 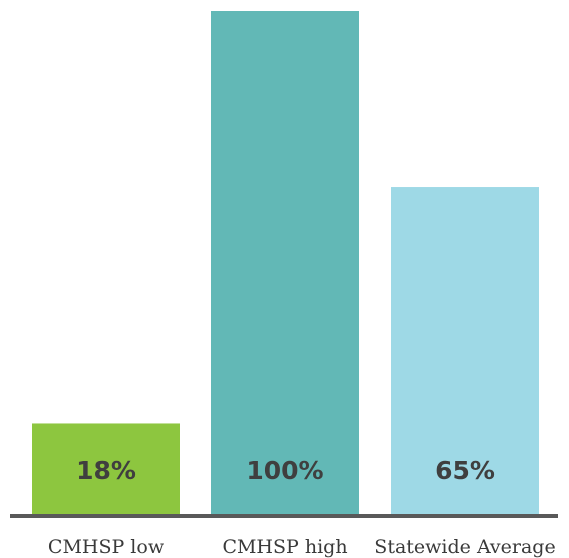 What do you see at coordinates (464, 547) in the screenshot?
I see `x-tick-label-statewide-average: Statewide Average` at bounding box center [464, 547].